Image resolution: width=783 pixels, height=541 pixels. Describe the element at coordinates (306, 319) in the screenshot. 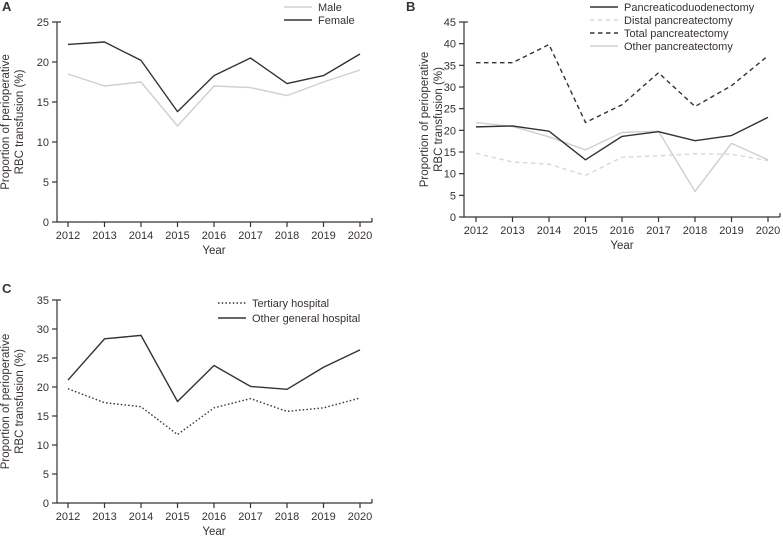

I see `legend-label-other-general-hospital: Other general hospital` at that location.